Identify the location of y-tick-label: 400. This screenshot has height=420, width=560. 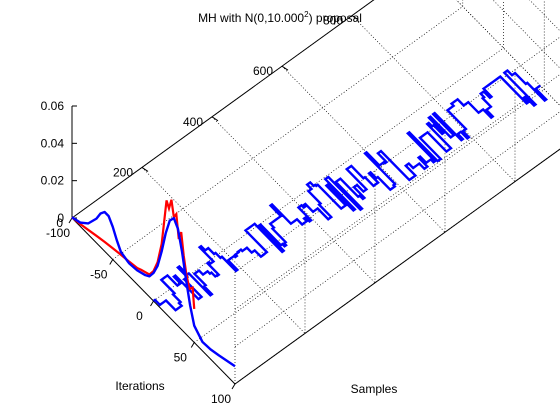
(193, 122).